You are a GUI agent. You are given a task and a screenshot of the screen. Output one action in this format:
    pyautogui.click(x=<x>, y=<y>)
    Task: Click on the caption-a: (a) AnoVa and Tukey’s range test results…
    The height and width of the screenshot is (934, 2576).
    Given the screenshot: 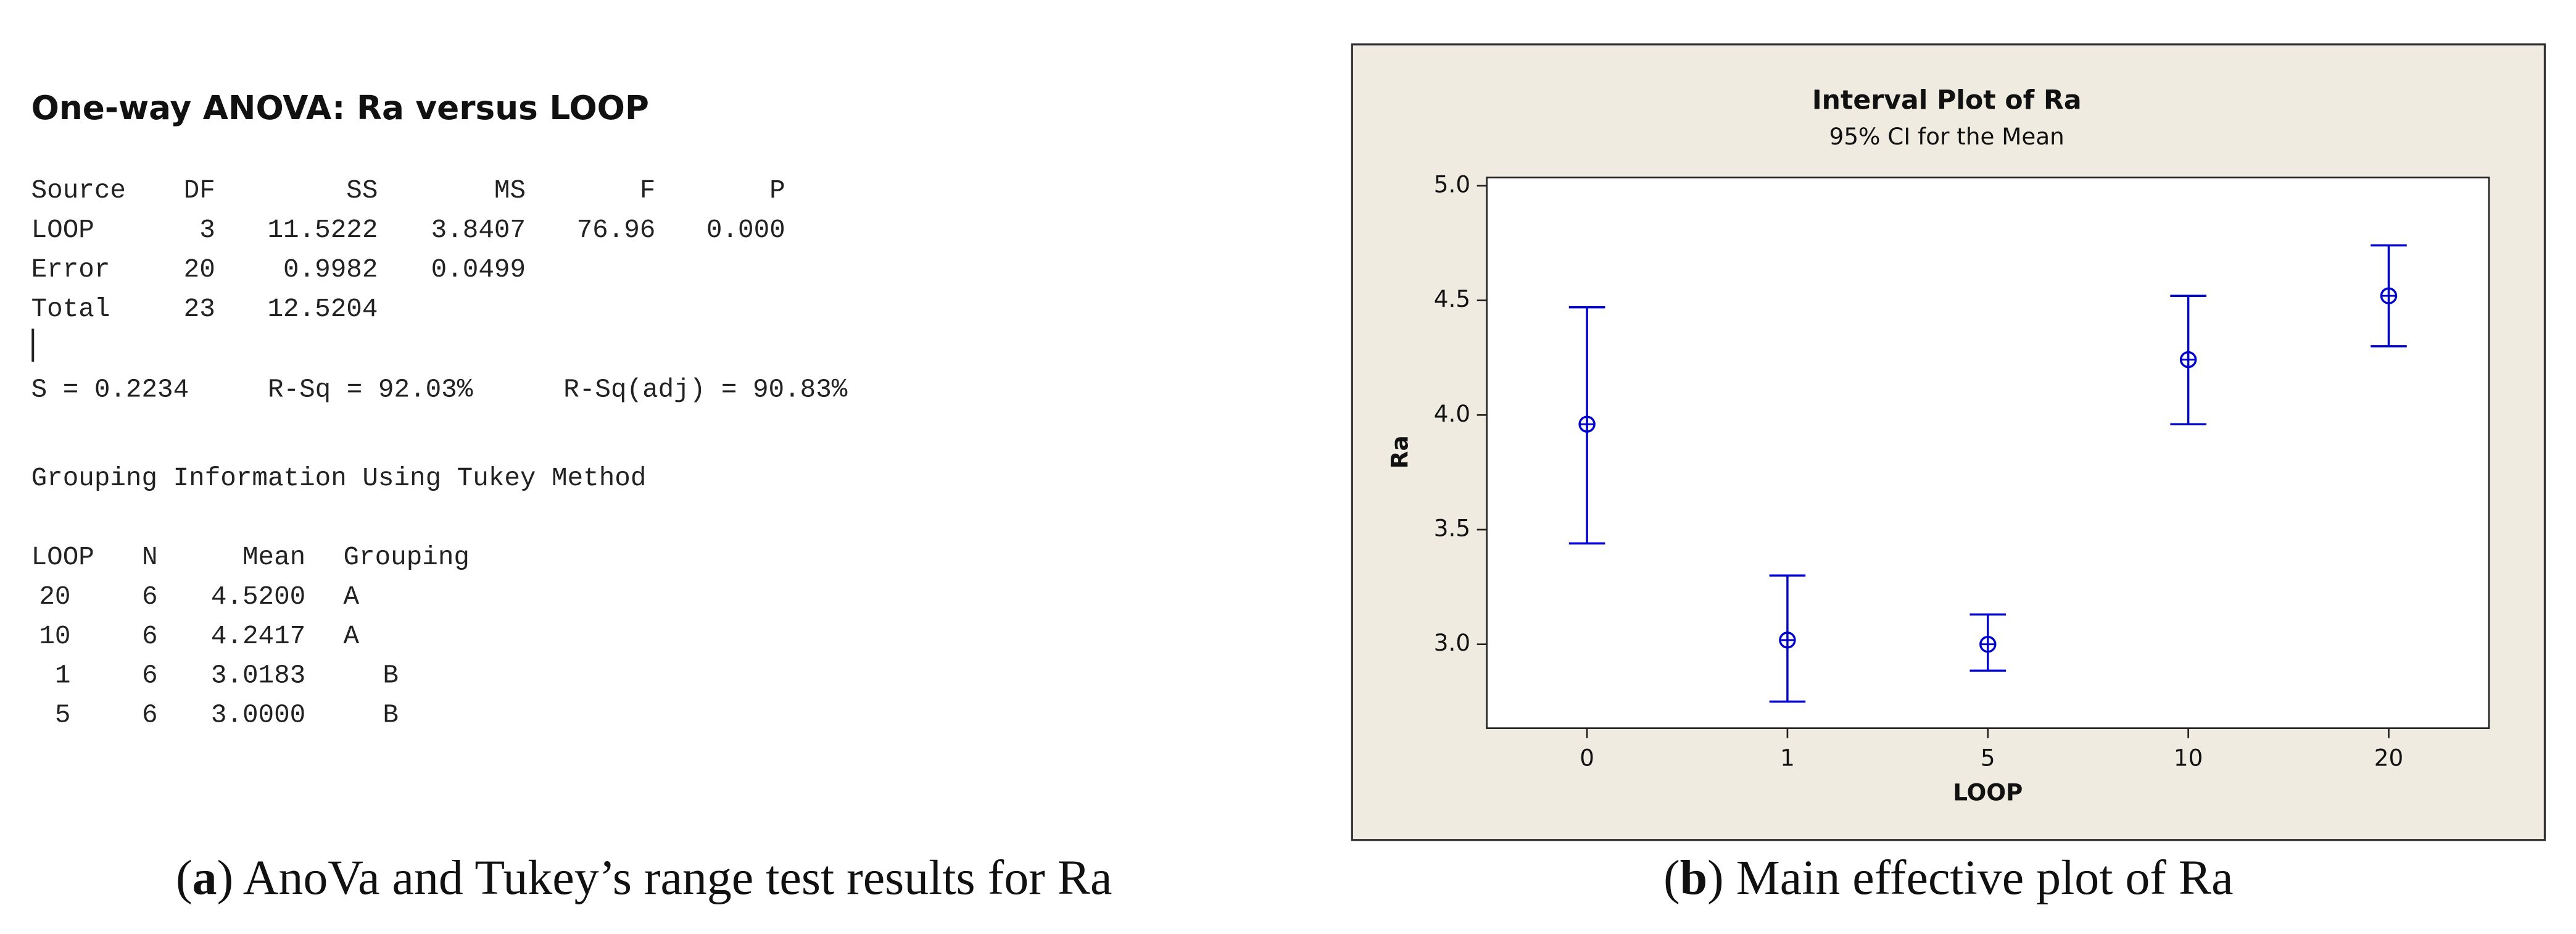 What is the action you would take?
    pyautogui.click(x=644, y=878)
    